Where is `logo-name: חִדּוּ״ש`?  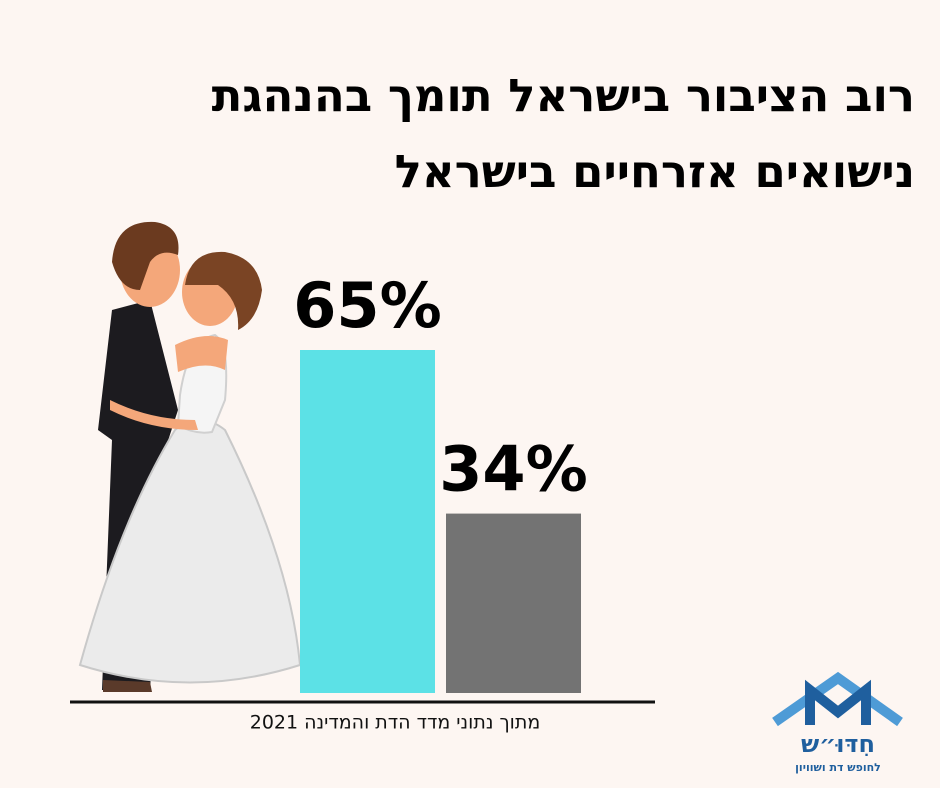
logo-name: חִדּוּ״ש is located at coordinates (838, 744).